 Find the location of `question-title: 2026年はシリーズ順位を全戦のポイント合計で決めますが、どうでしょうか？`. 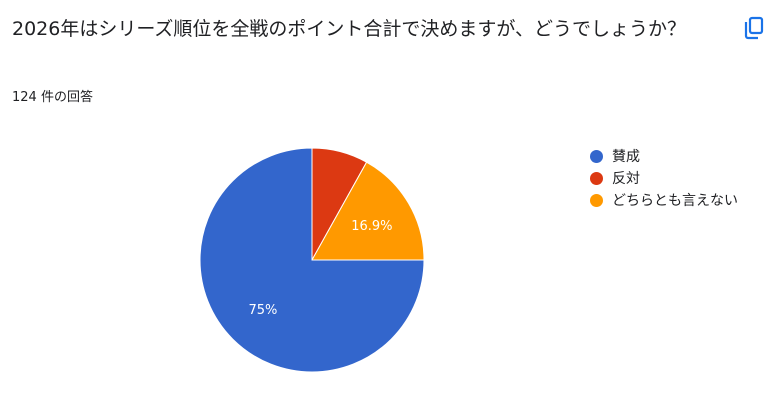

question-title: 2026年はシリーズ順位を全戦のポイント合計で決めますが、どうでしょうか？ is located at coordinates (349, 29).